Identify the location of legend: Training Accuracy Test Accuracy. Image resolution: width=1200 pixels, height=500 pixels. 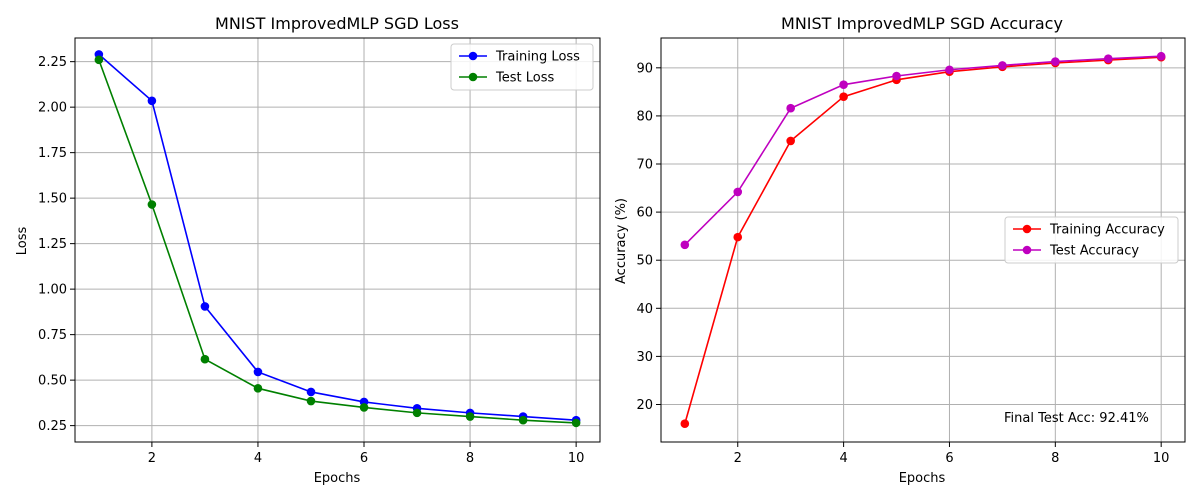
(1091, 240).